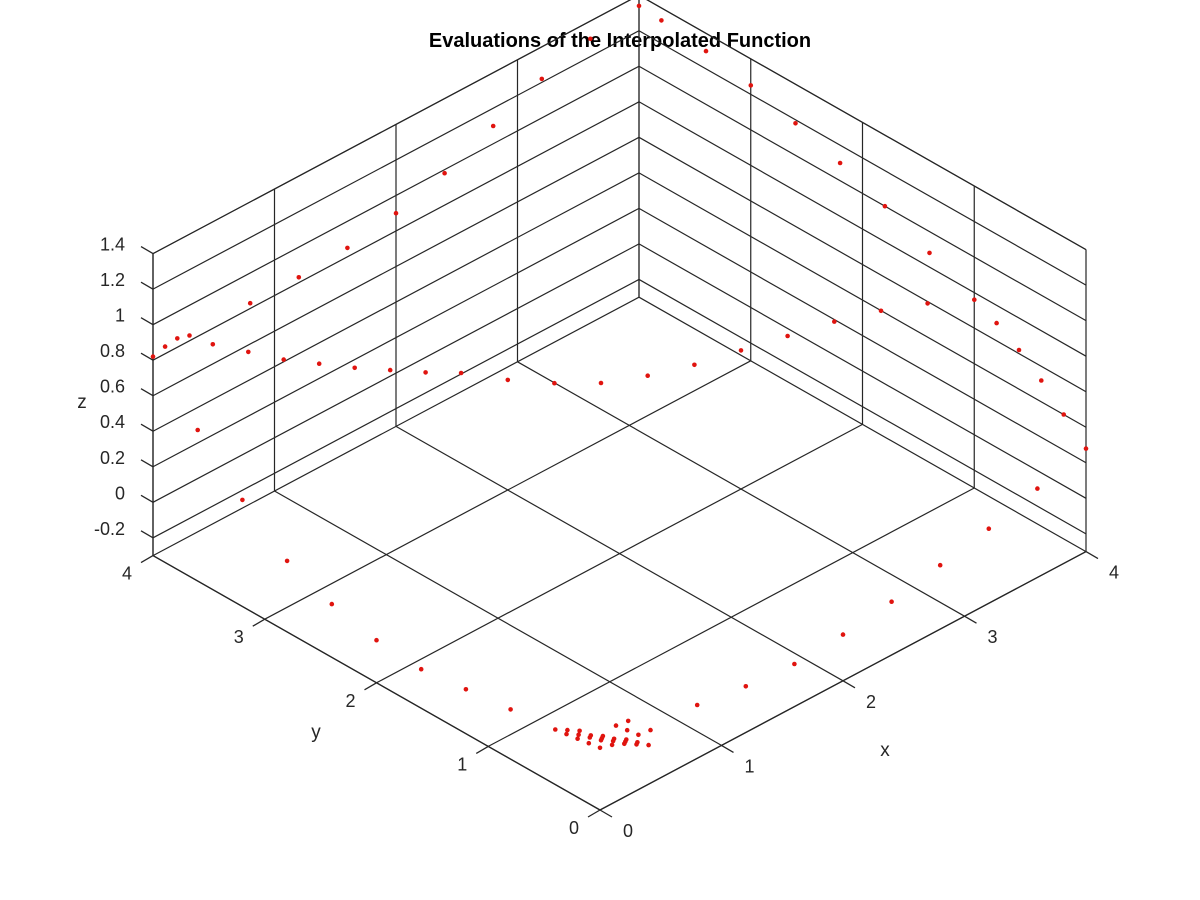 The image size is (1200, 900). I want to click on y-tick-label: 1, so click(462, 764).